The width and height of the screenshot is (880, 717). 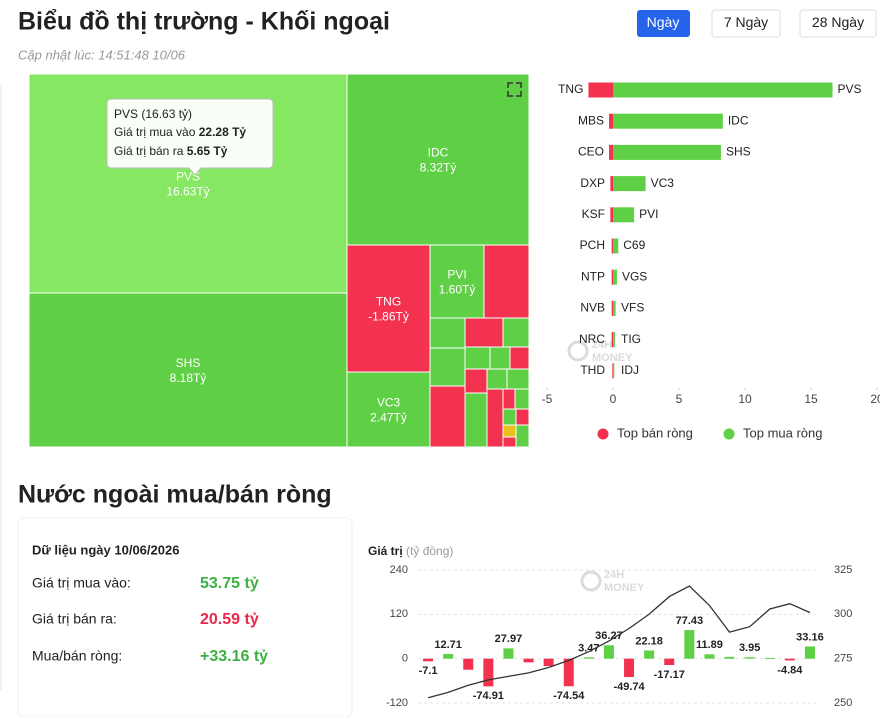 I want to click on tooltip-row-label: Giá trị bán ra 5.65 Tỷ, so click(x=171, y=151).